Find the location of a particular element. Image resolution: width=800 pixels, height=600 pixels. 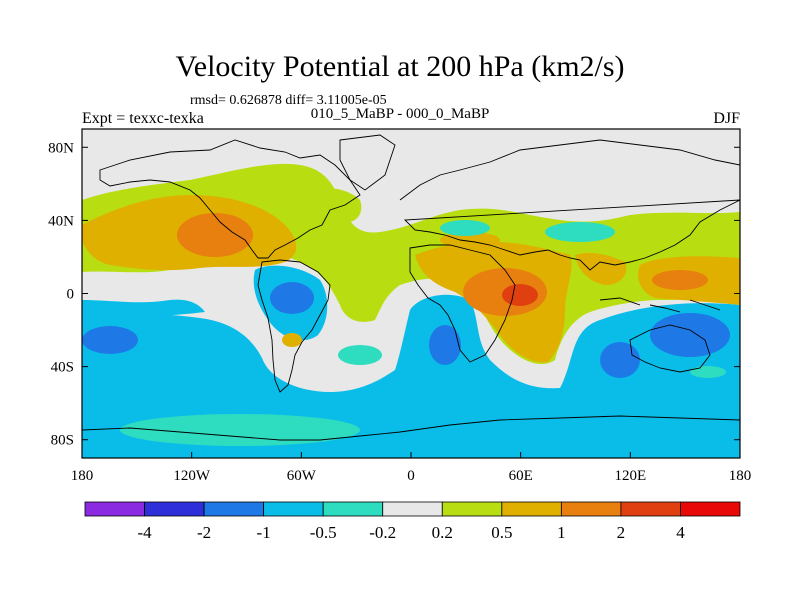

mediterranean-teal is located at coordinates (465, 228).